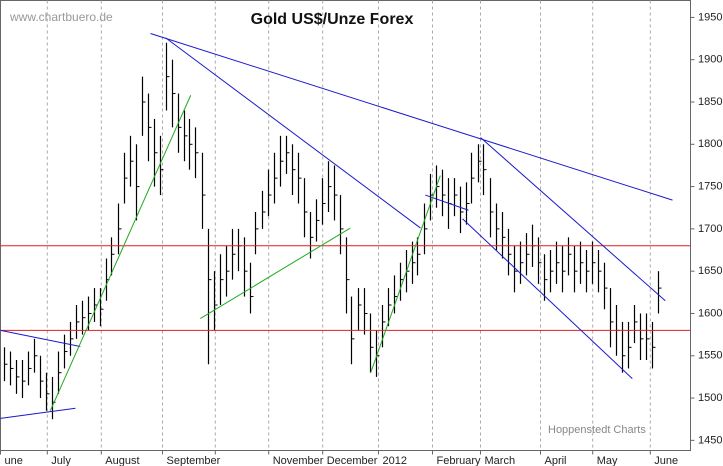 Image resolution: width=723 pixels, height=466 pixels. I want to click on chart-title: Gold US$/Unze Forex, so click(332, 19).